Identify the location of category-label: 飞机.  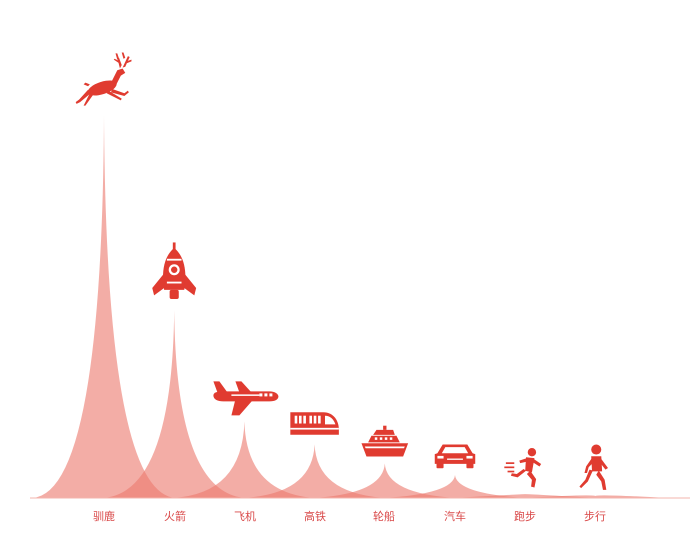
(245, 516).